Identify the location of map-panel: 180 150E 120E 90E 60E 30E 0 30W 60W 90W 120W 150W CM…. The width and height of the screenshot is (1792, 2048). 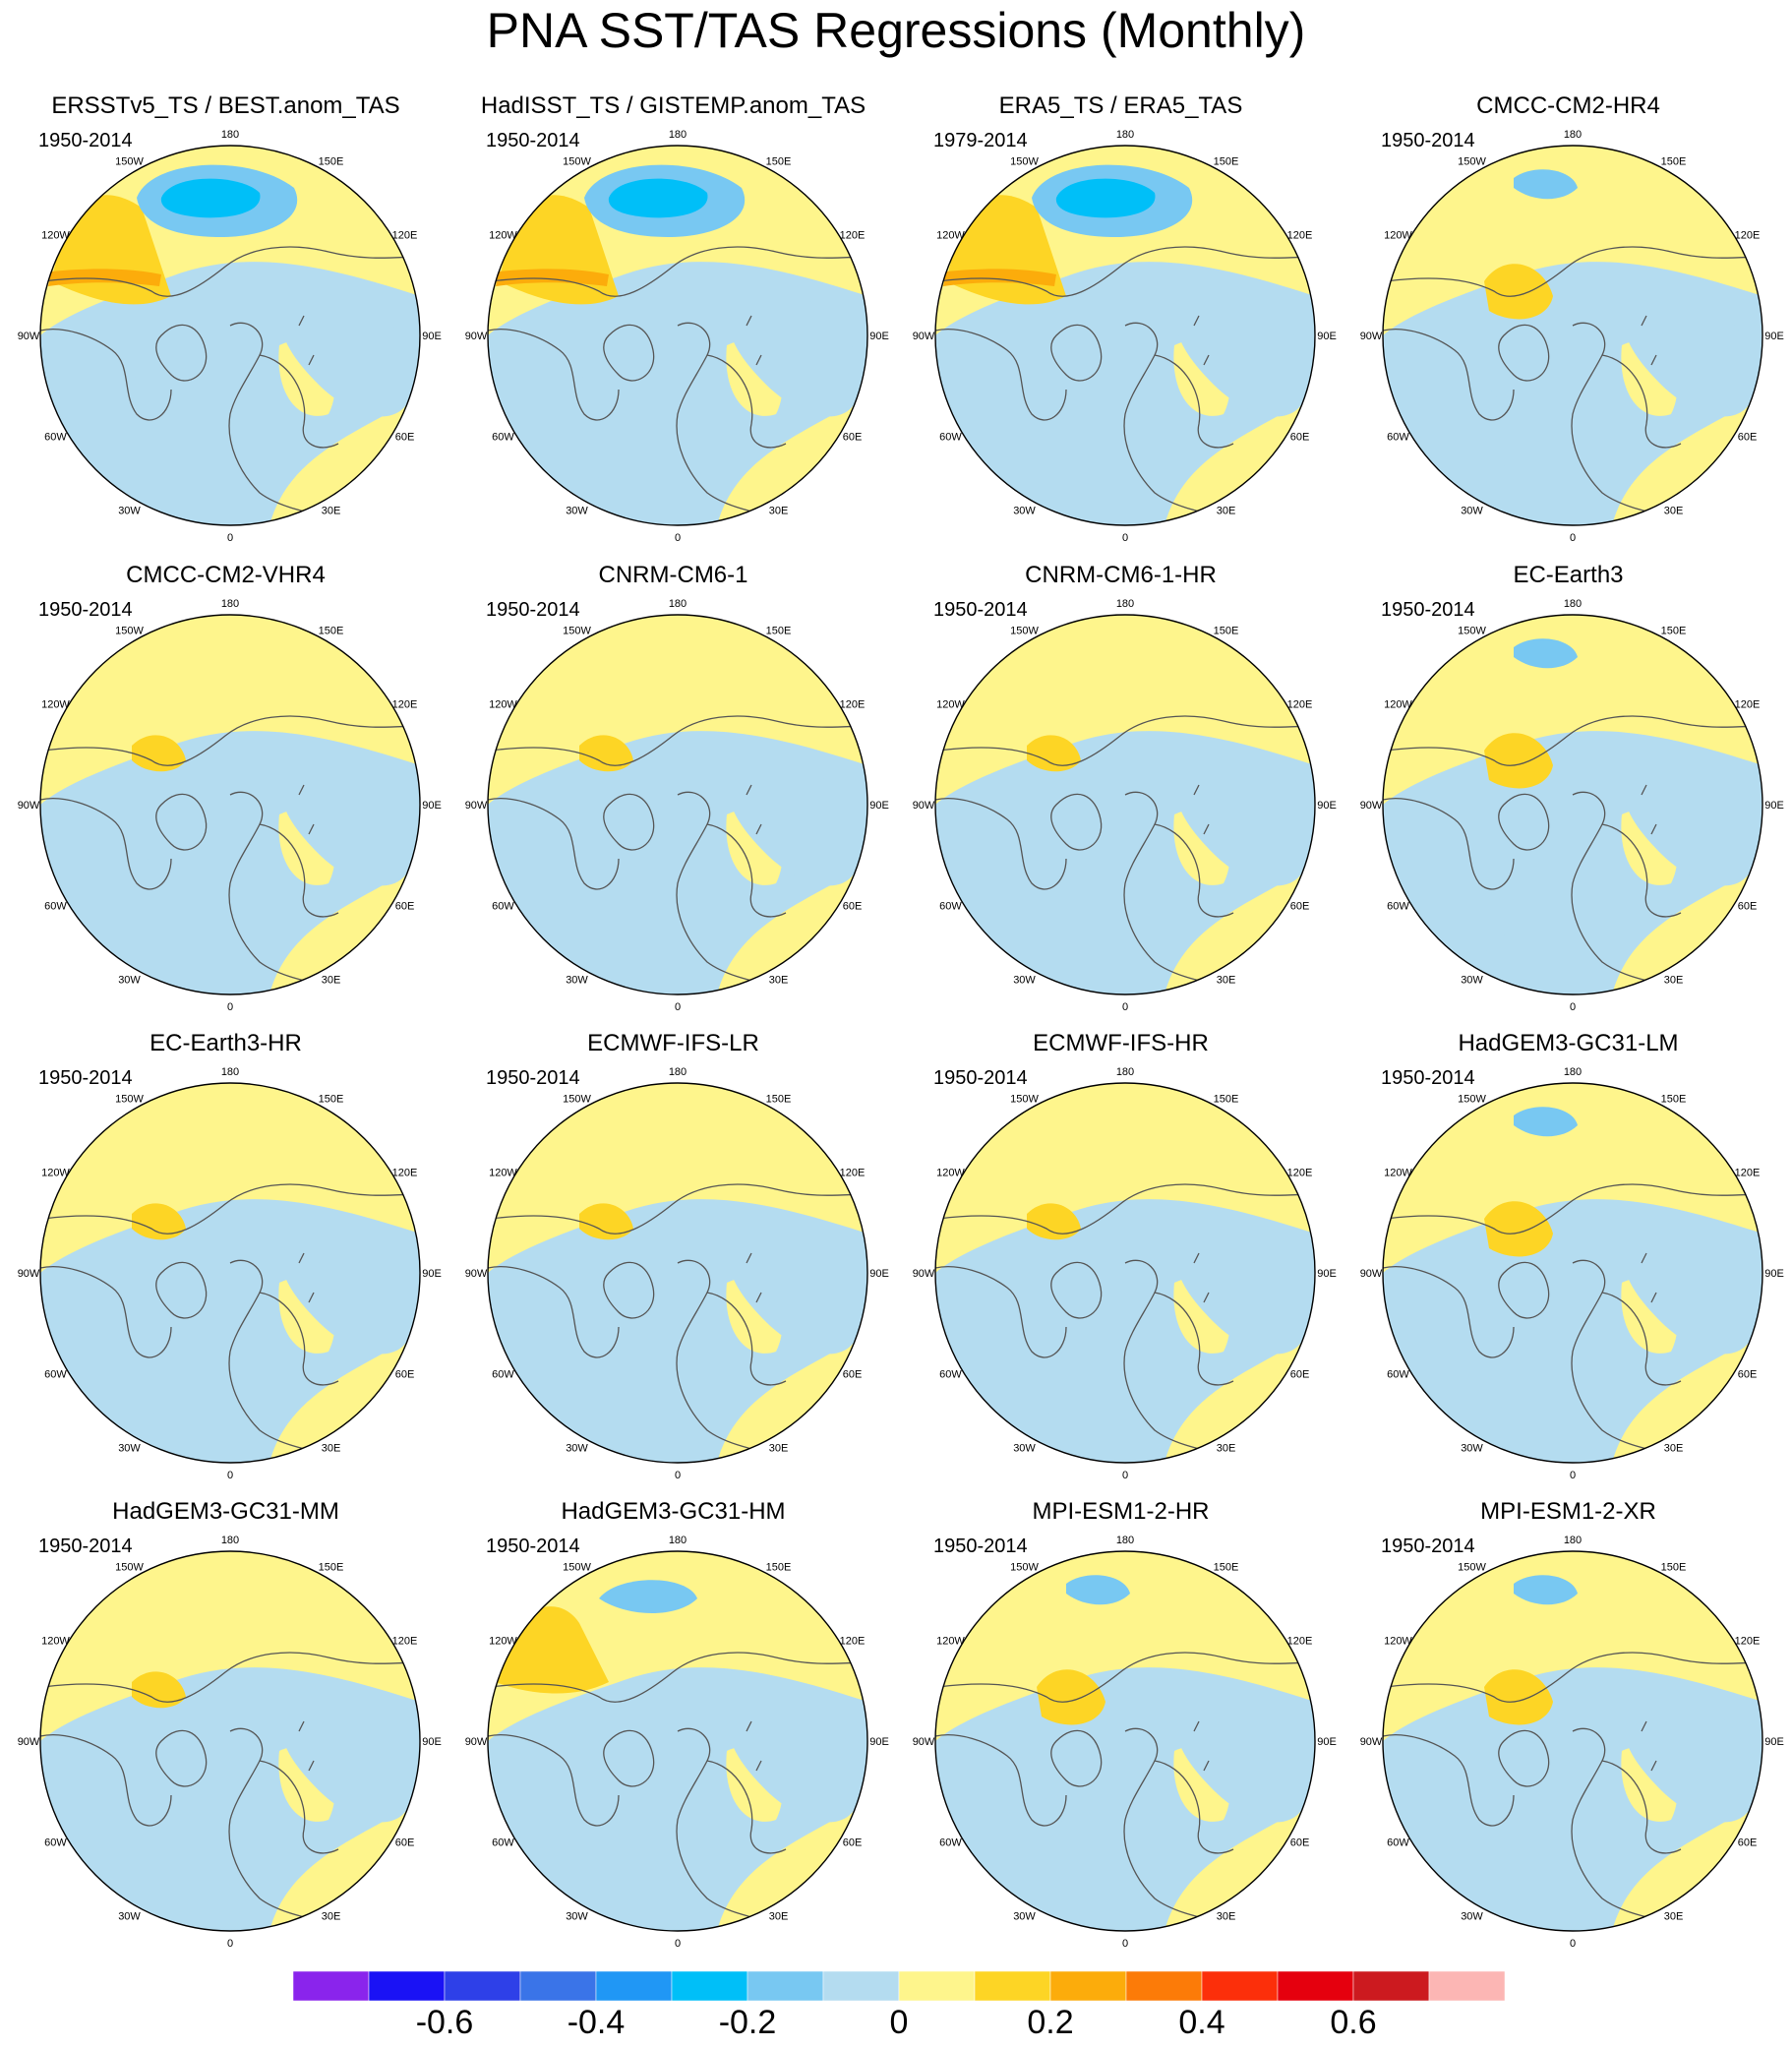
(225, 794).